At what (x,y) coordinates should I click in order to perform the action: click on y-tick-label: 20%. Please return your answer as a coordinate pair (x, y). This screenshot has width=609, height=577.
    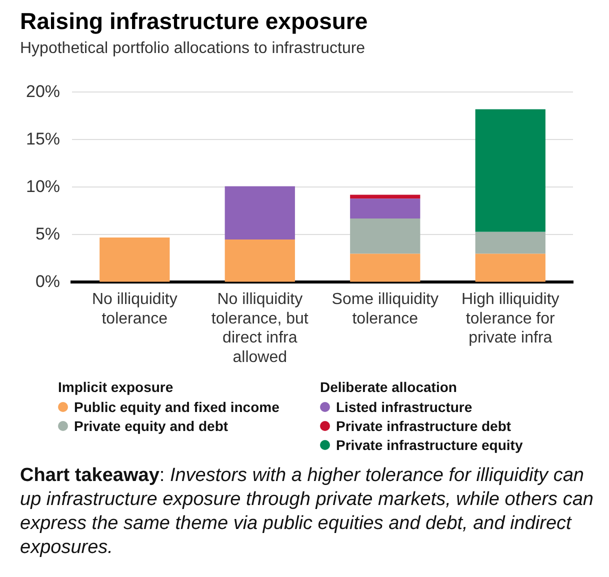
    Looking at the image, I should click on (43, 91).